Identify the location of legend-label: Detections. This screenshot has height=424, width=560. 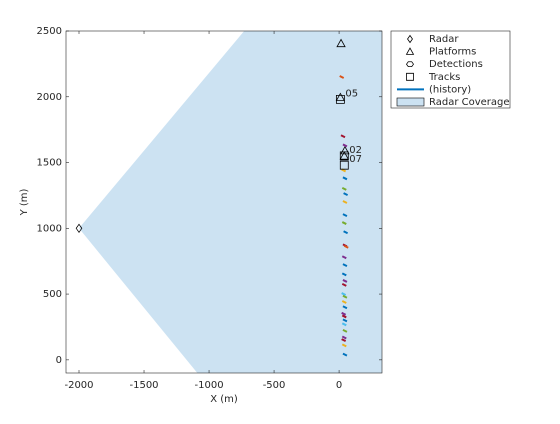
(456, 64).